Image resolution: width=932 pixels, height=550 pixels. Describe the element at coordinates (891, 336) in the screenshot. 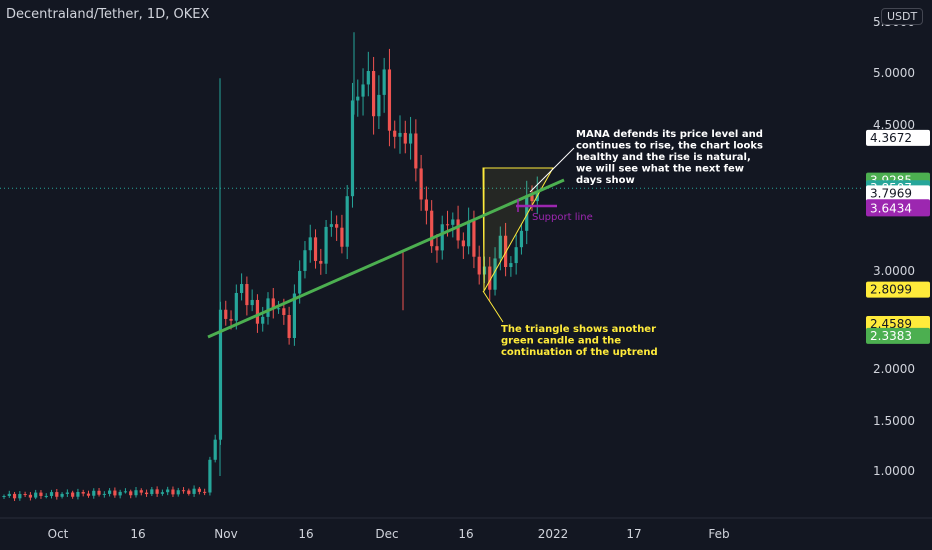

I see `price-label: 2.3383` at that location.